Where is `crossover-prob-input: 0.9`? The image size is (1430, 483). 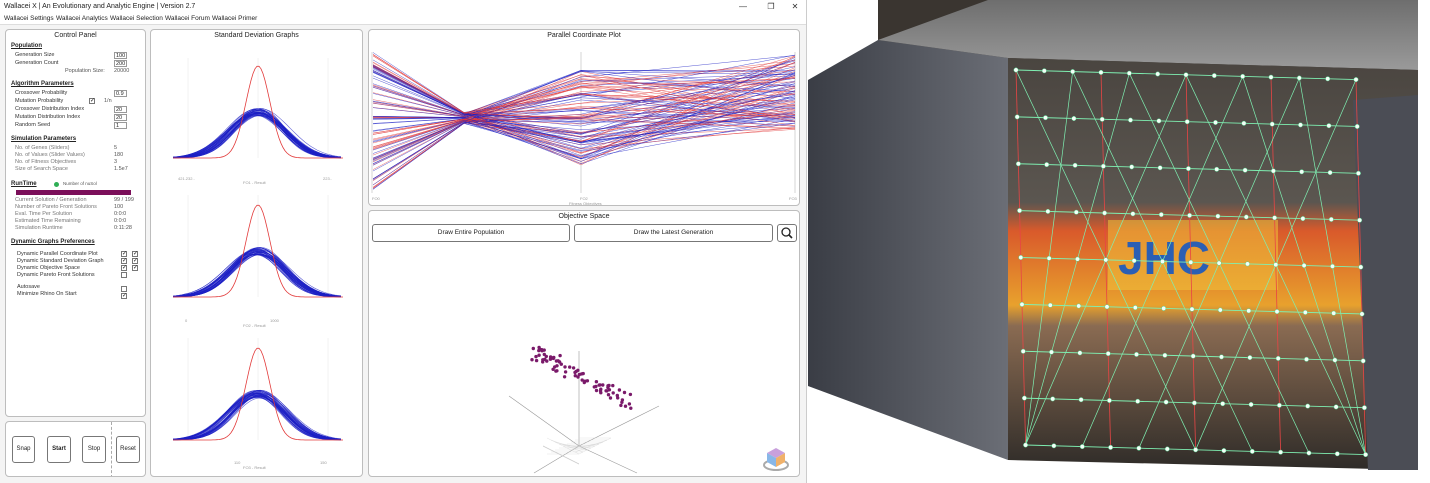 crossover-prob-input: 0.9 is located at coordinates (120, 93).